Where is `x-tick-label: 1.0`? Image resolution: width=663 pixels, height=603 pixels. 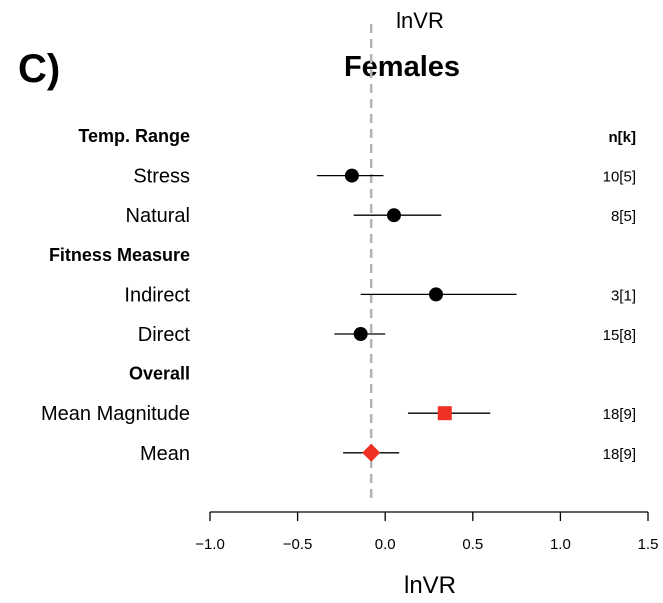 x-tick-label: 1.0 is located at coordinates (560, 544).